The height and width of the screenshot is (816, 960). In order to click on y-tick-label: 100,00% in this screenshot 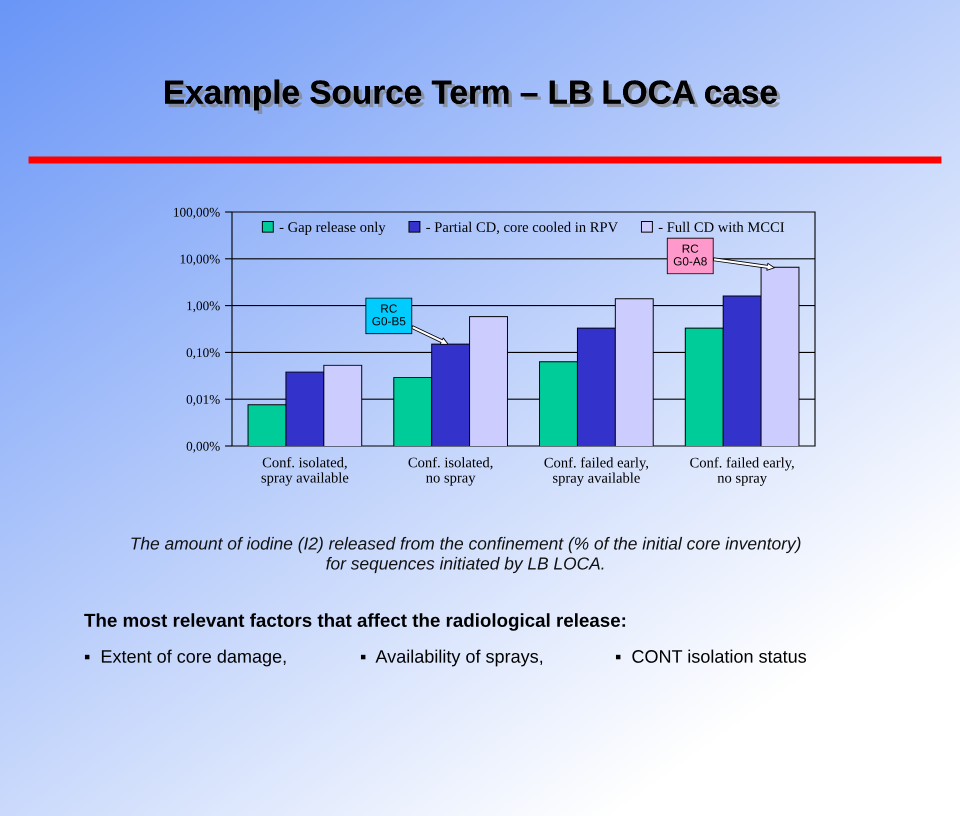, I will do `click(197, 213)`.